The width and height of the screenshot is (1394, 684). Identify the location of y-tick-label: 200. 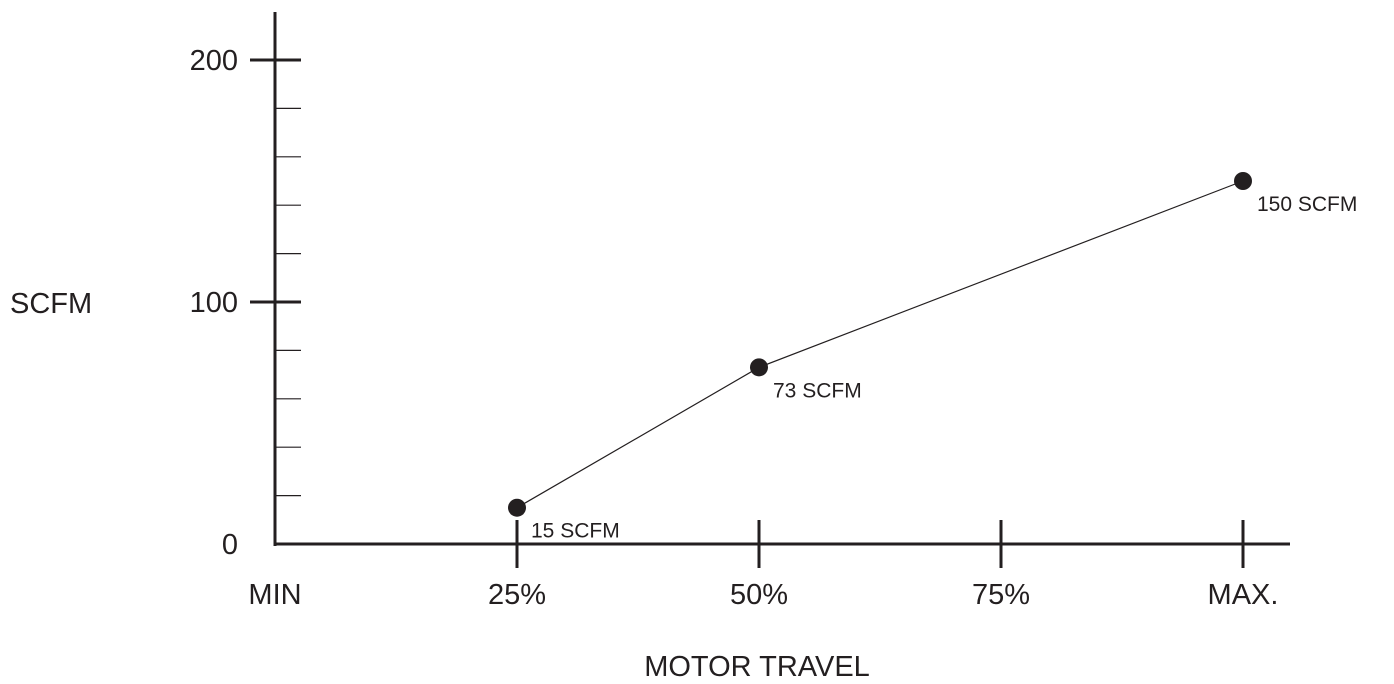
(214, 61).